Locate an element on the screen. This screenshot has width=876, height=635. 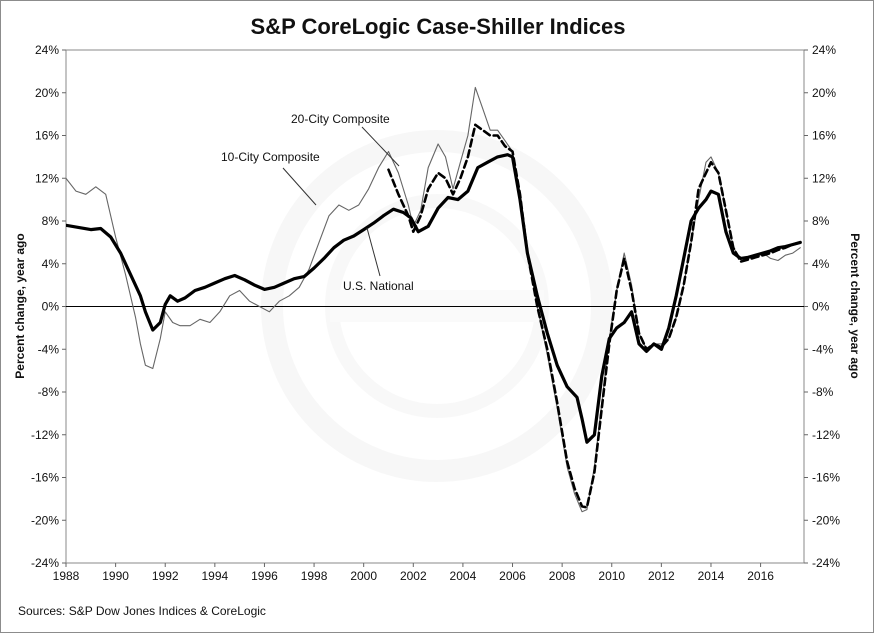
y-tick-left-label: 8% is located at coordinates (51, 221).